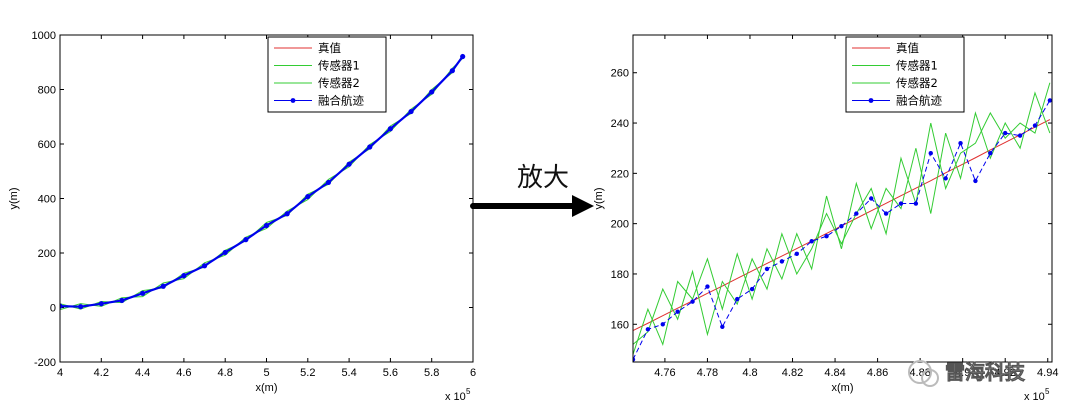  I want to click on x-tick-label: 6, so click(473, 373).